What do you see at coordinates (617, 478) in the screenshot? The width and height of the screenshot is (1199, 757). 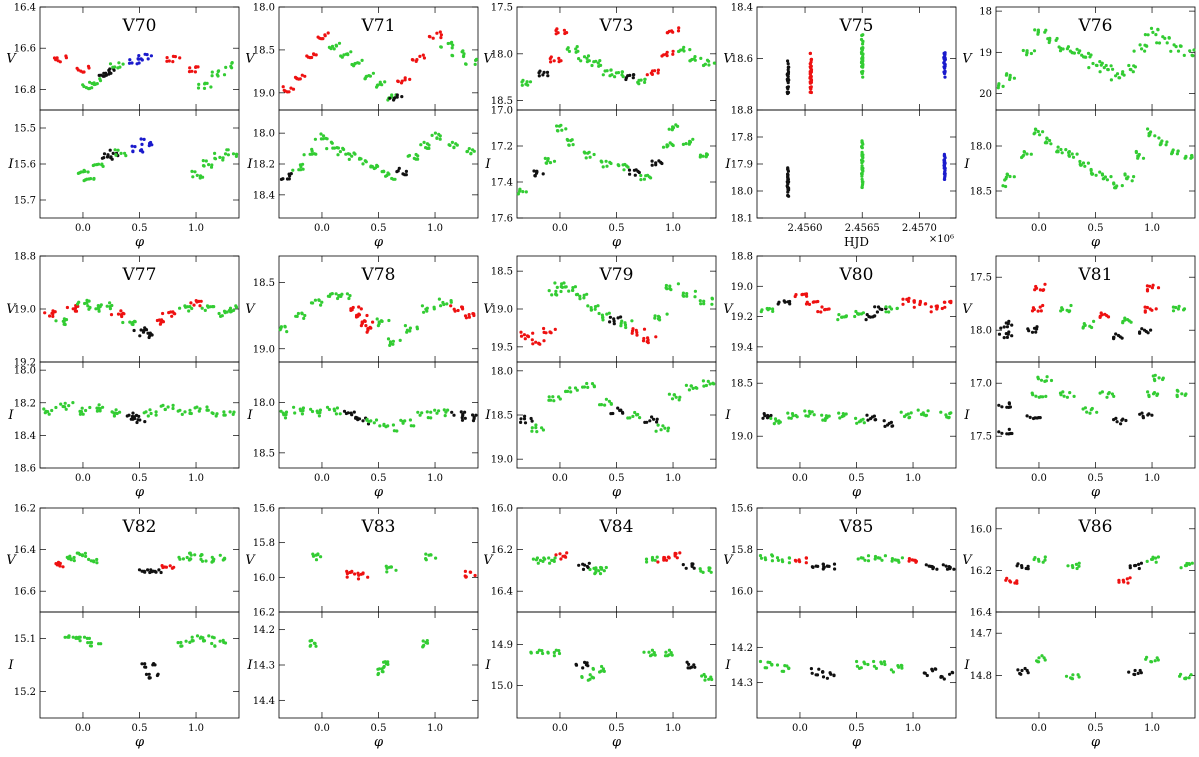 I see `x-tick-label: 0.5` at bounding box center [617, 478].